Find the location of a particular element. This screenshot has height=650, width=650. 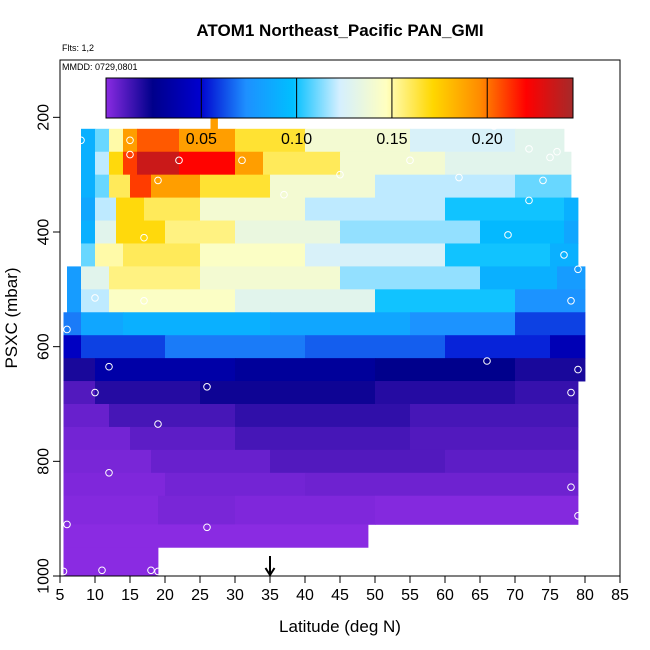

x-axis-label: Latitude (deg N) is located at coordinates (340, 626).